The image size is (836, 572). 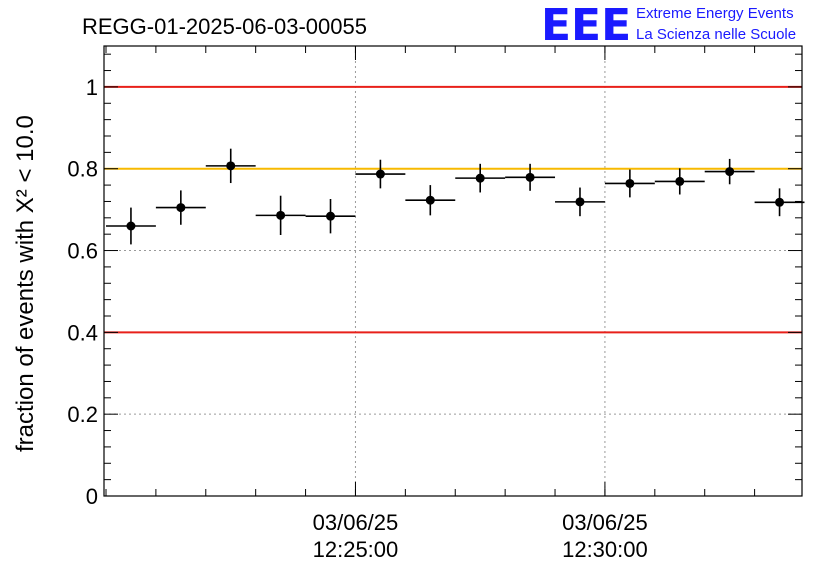 I want to click on y-axis-label: fraction of events with X² < 10.0, so click(x=25, y=283).